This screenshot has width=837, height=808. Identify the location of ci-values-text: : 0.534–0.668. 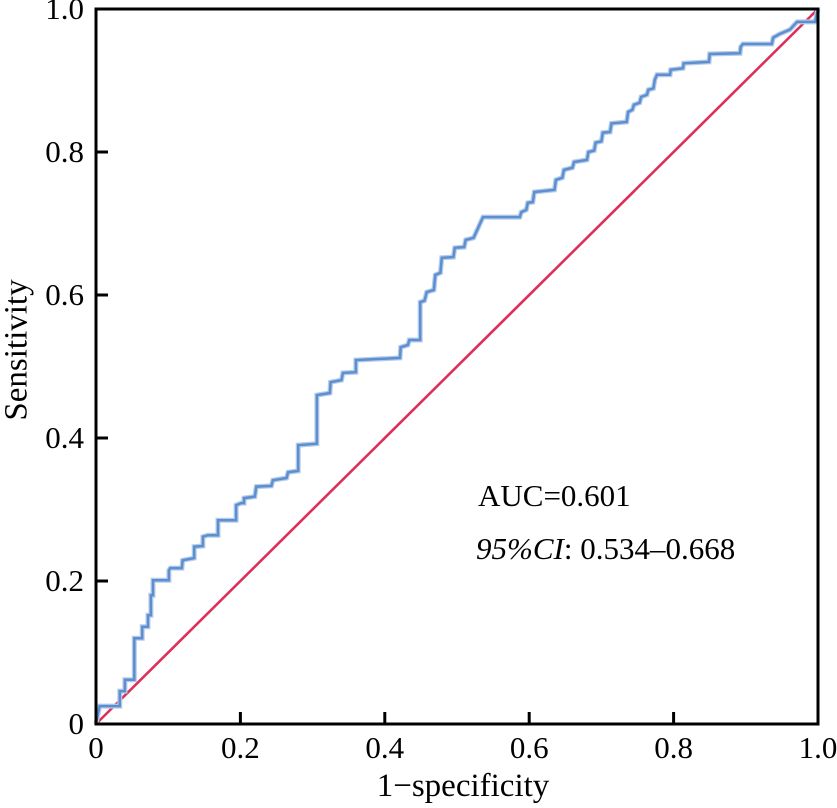
(649, 548).